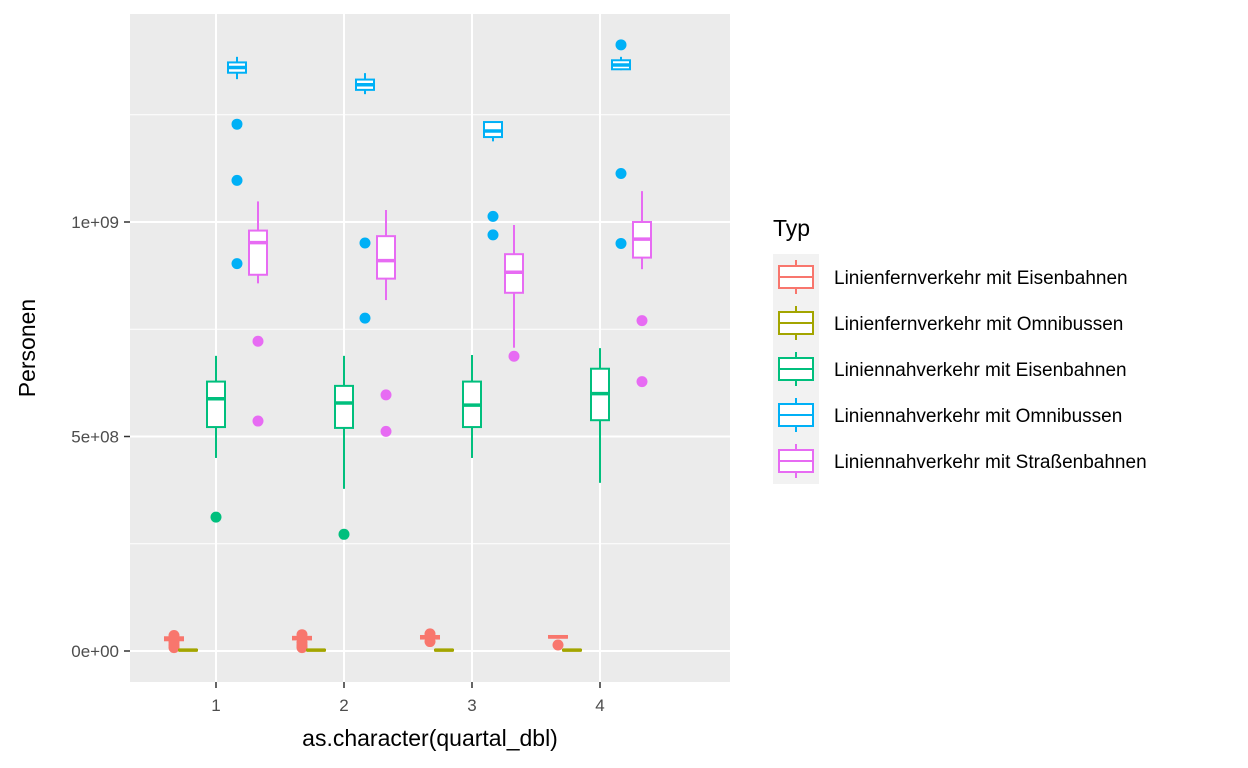 The image size is (1248, 768). I want to click on legend-item-2: Linienfernverkehr mit Omnibussen, so click(948, 323).